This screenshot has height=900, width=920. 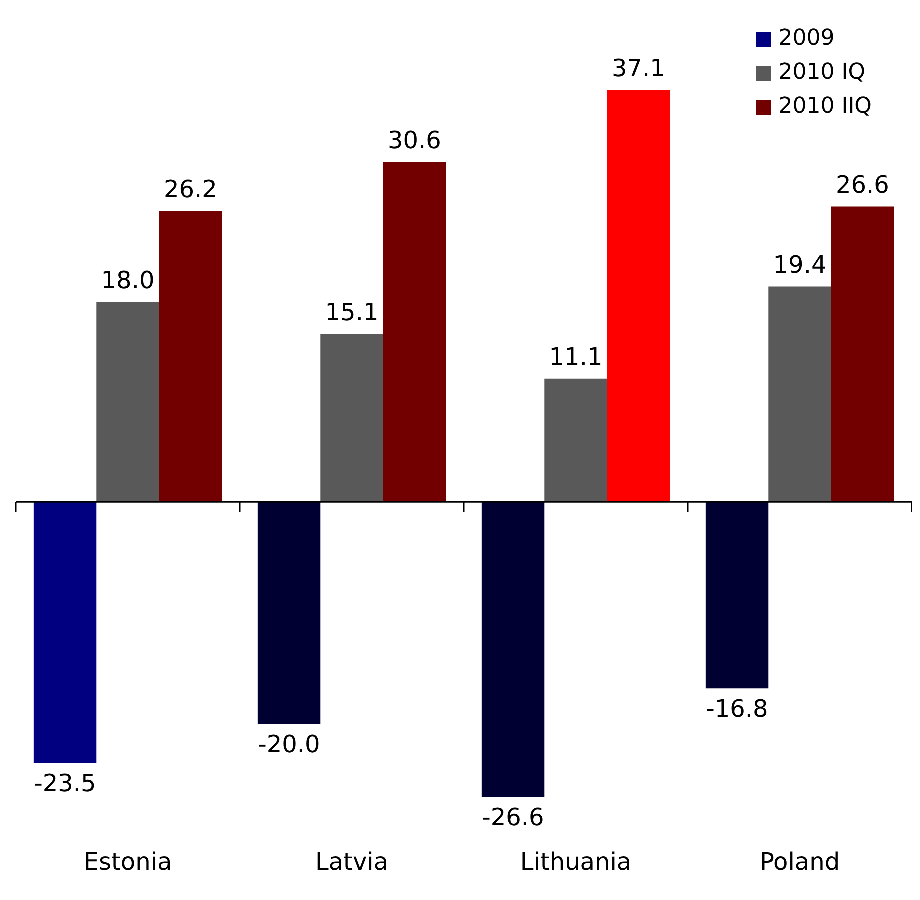 I want to click on data-label: 30.6, so click(x=415, y=140).